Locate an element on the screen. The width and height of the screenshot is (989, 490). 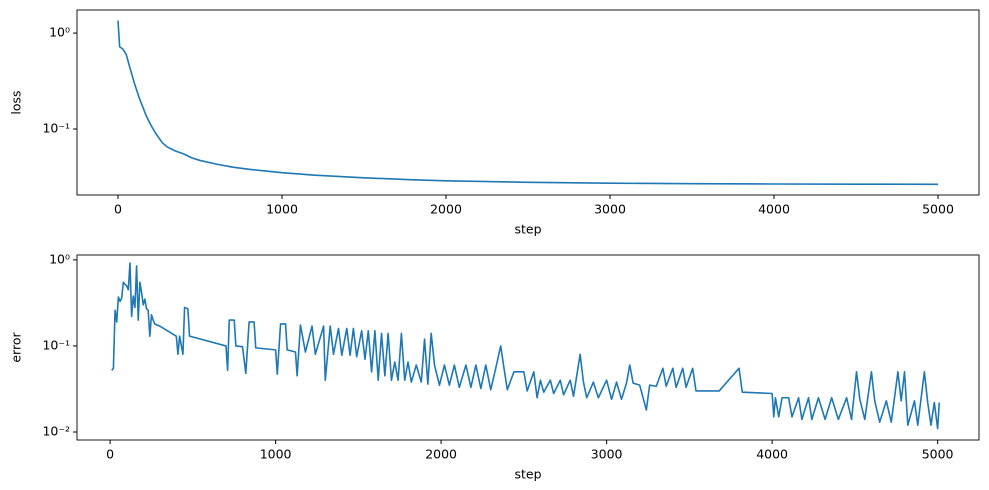
y-axis-label: error is located at coordinates (16, 347).